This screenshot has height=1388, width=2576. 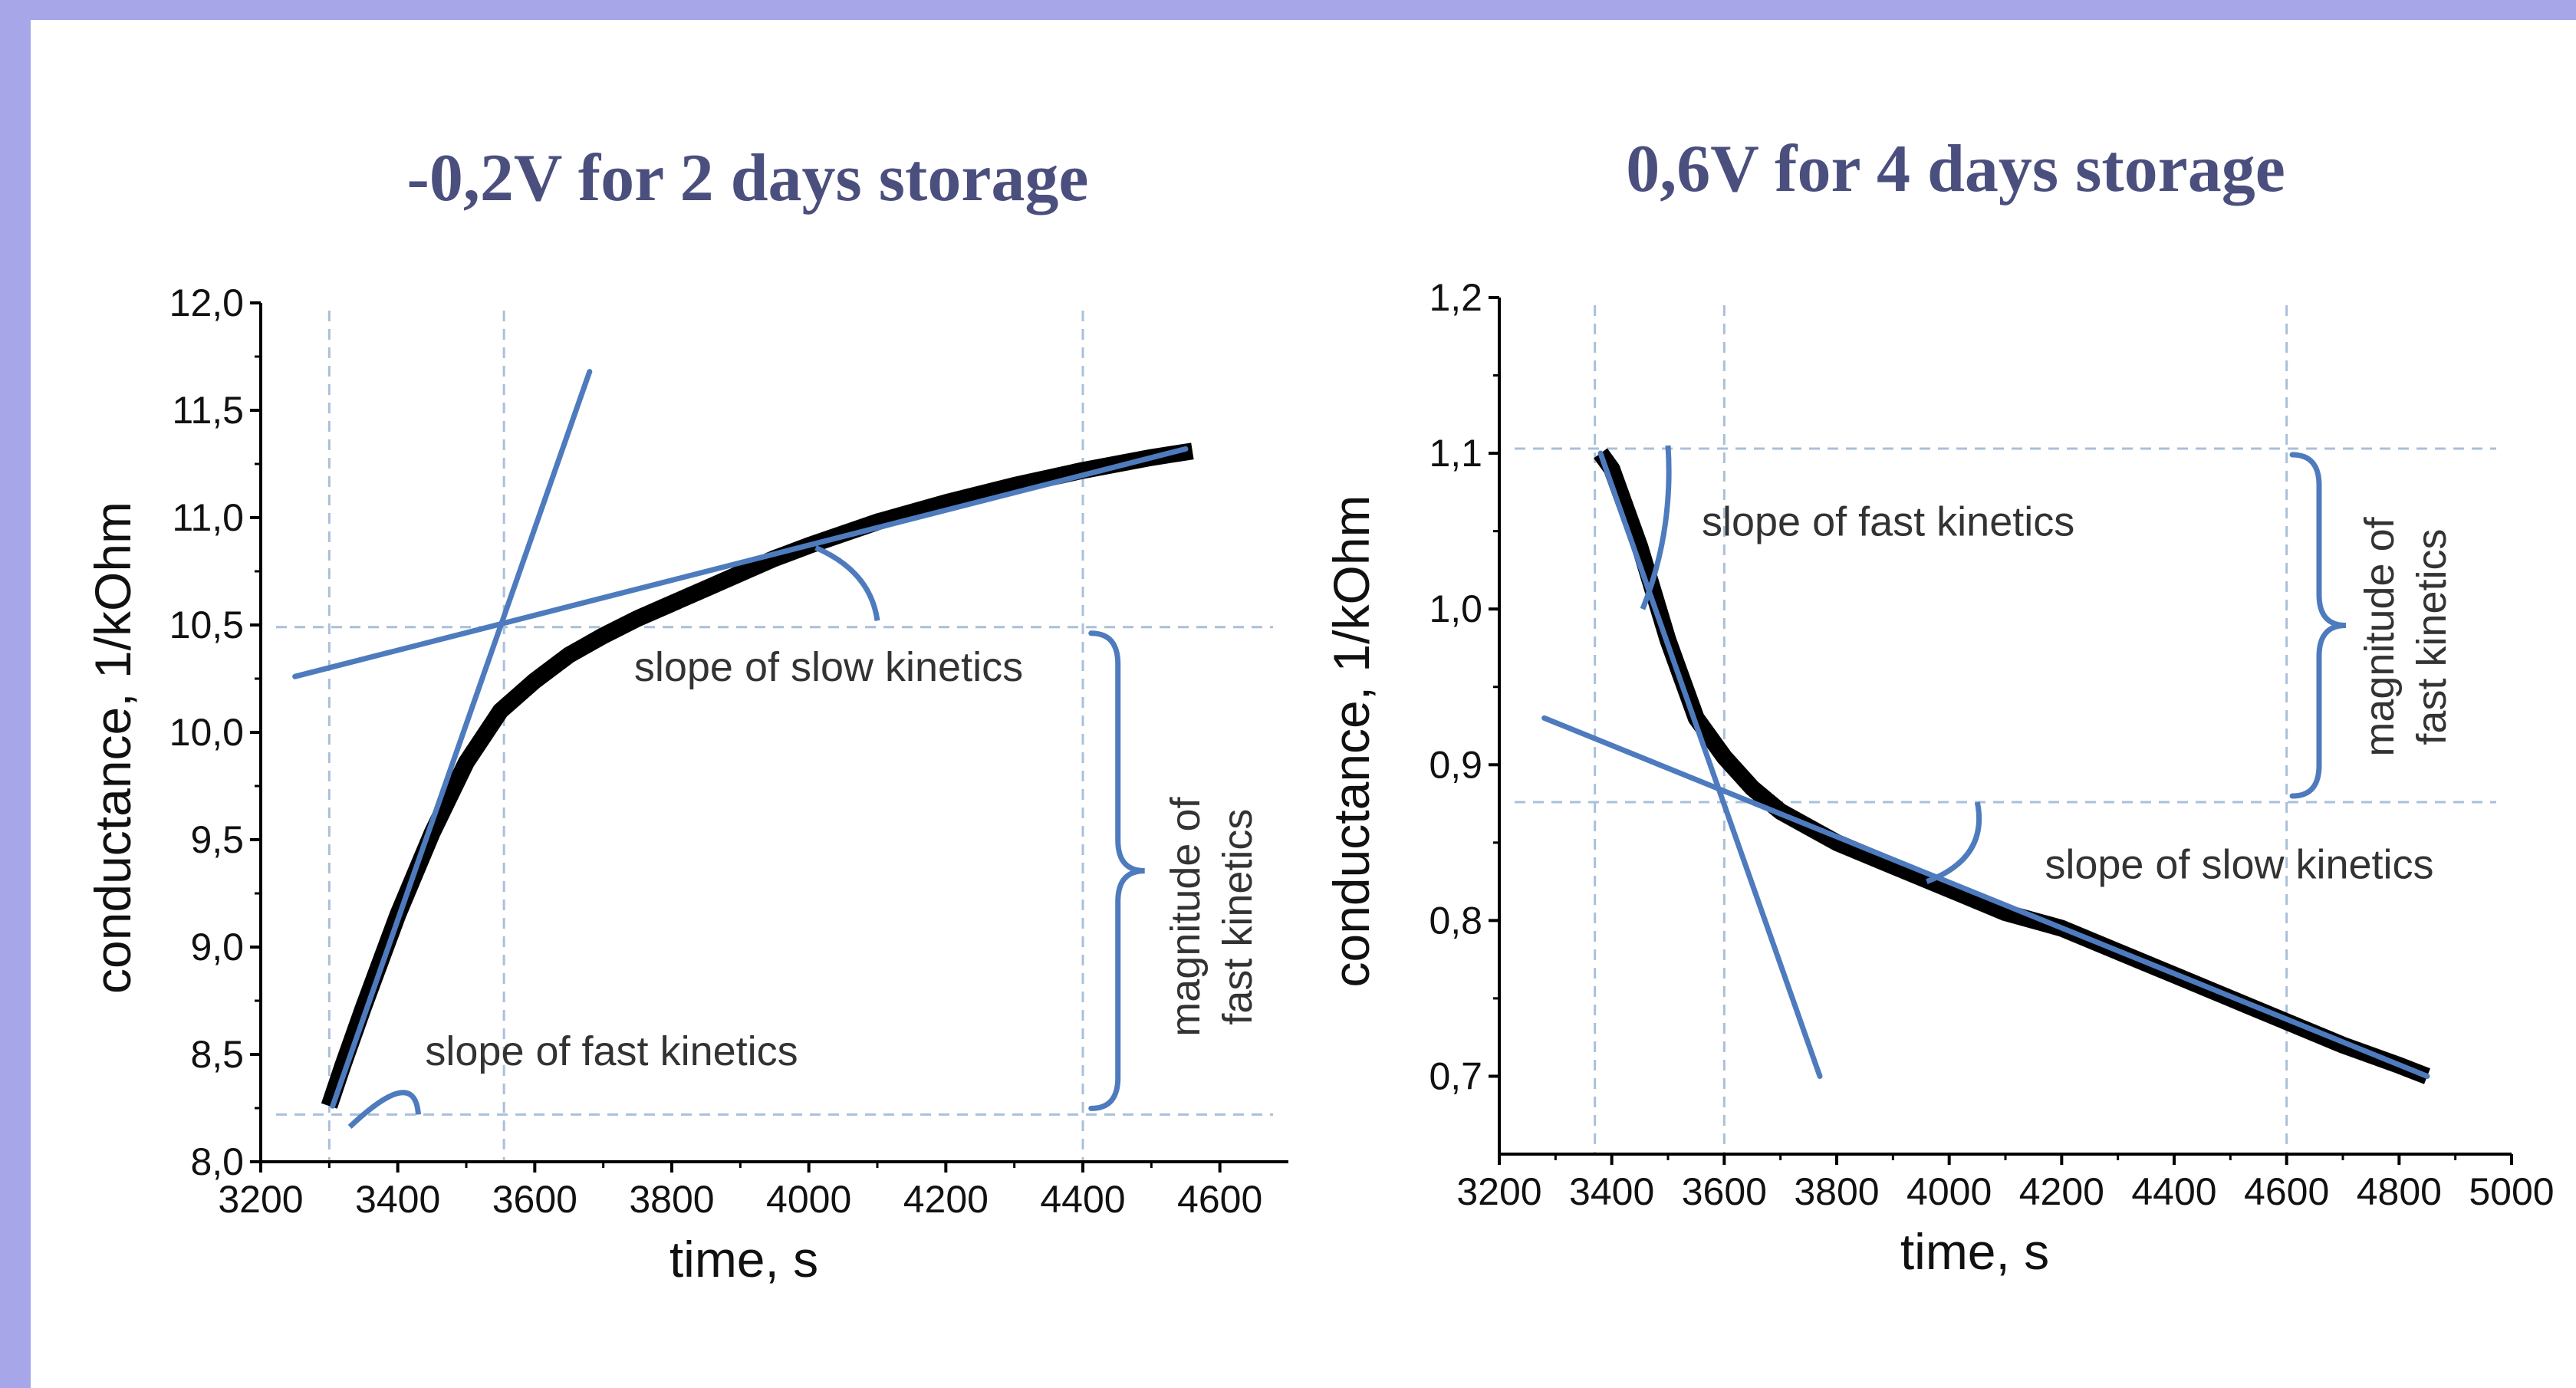 What do you see at coordinates (1455, 608) in the screenshot?
I see `y-tick-label: 1,0` at bounding box center [1455, 608].